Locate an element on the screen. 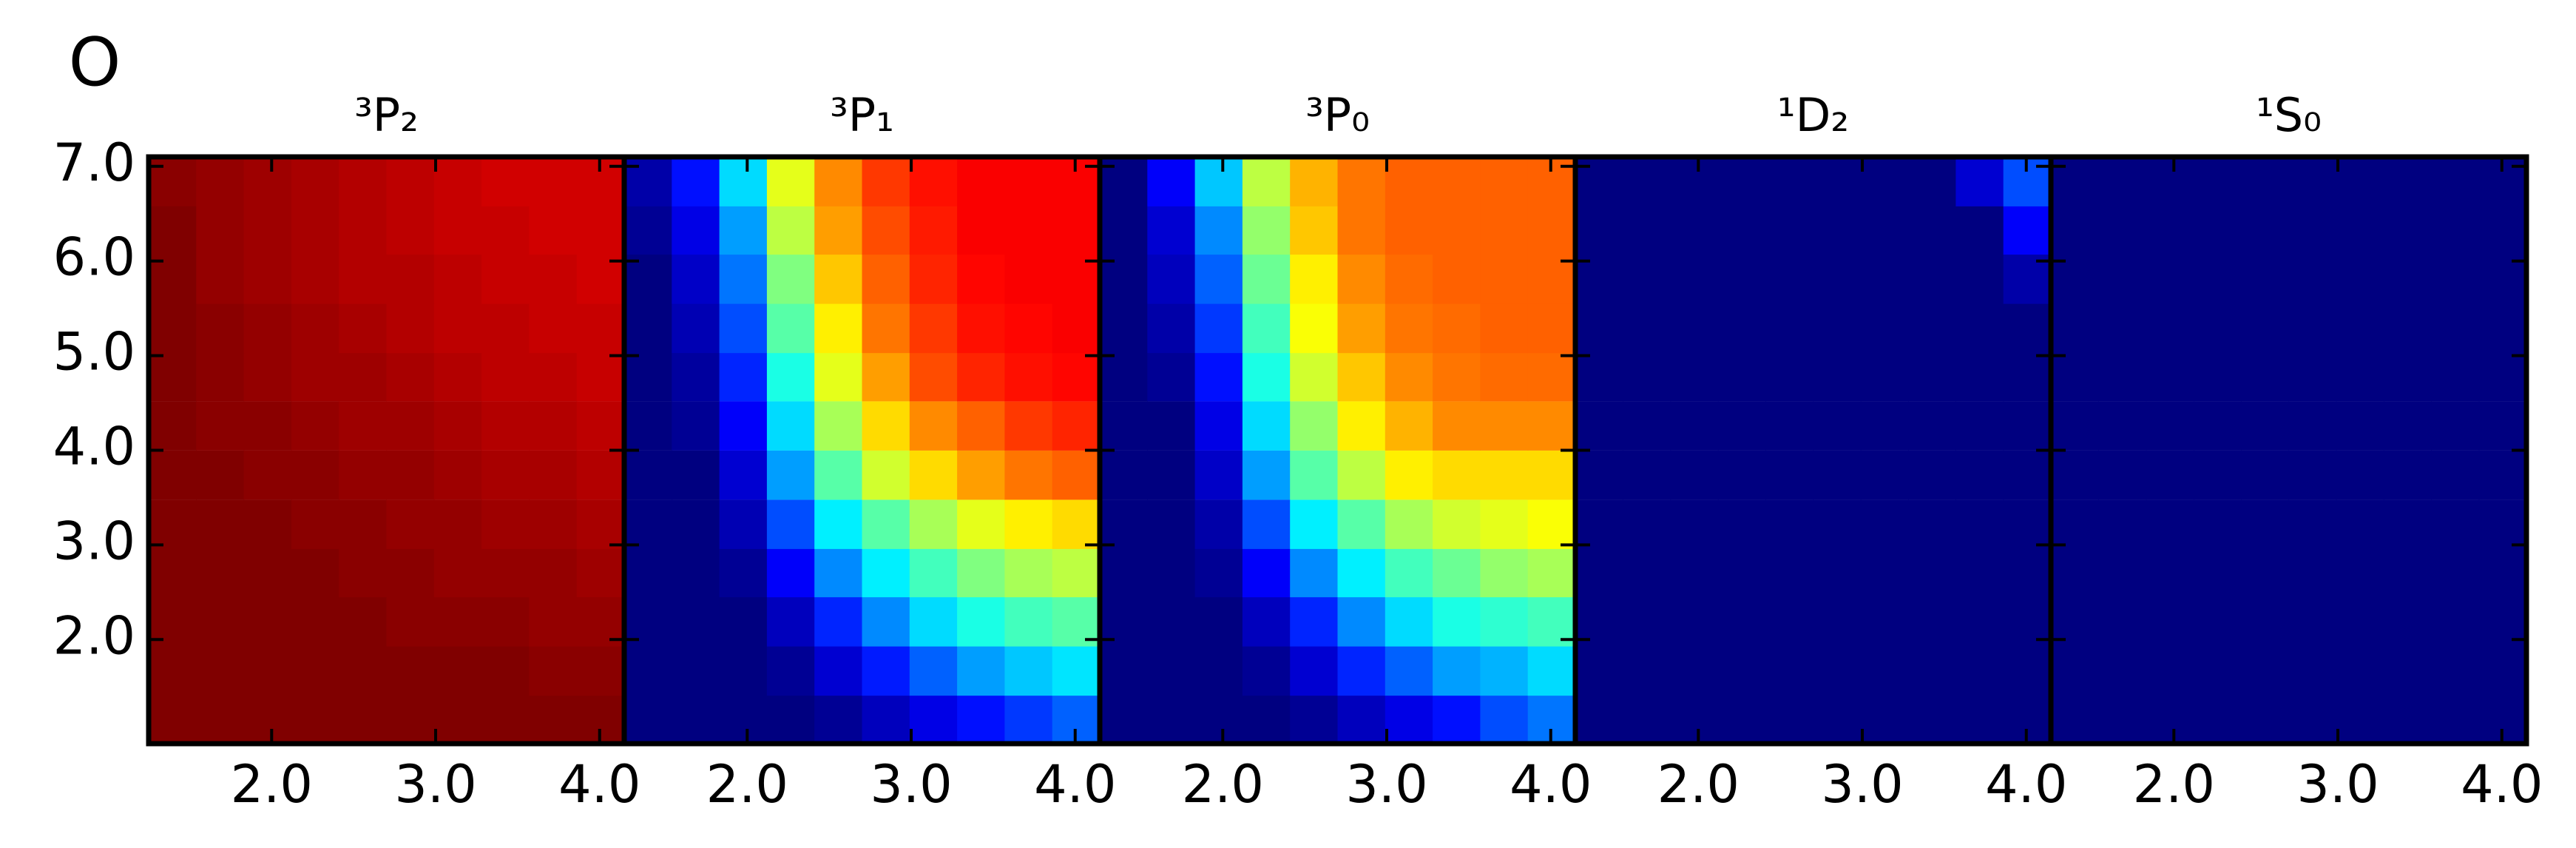 The height and width of the screenshot is (848, 2576). x-tick-label: 3.0 is located at coordinates (2337, 784).